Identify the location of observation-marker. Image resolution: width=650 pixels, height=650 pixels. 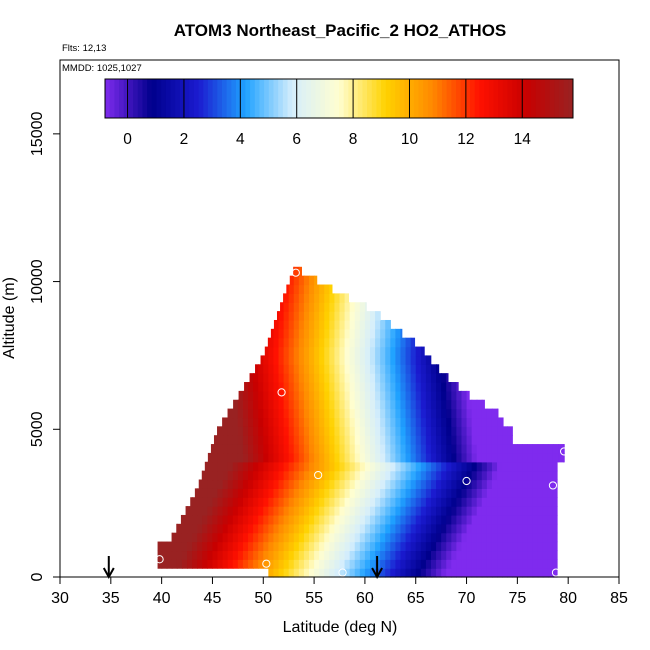
(281, 392).